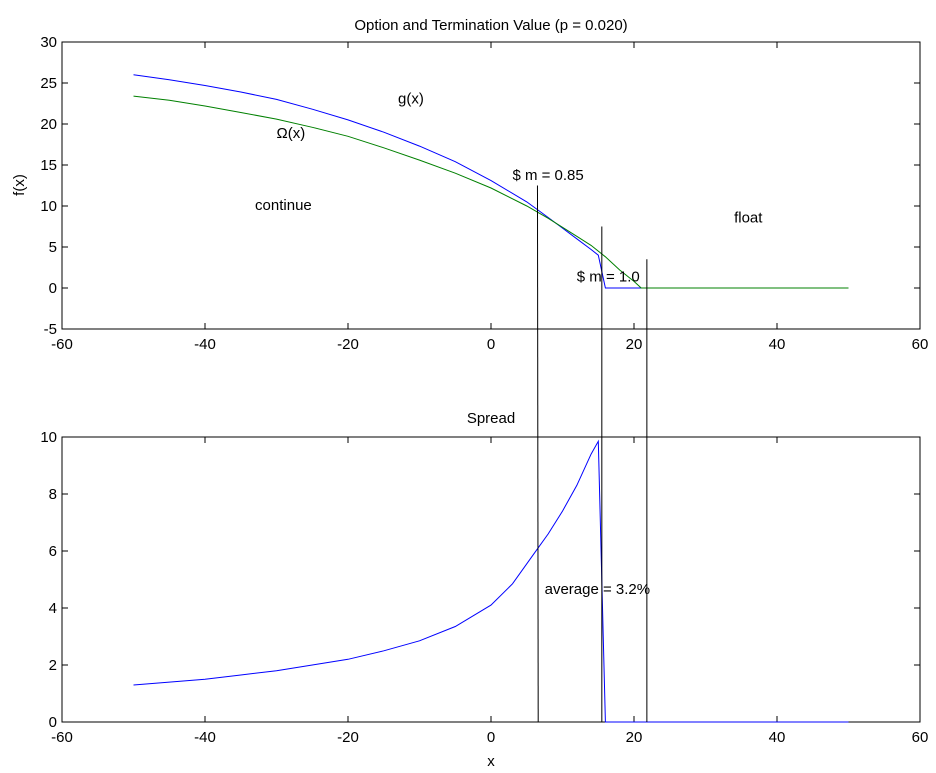  Describe the element at coordinates (490, 25) in the screenshot. I see `top-chart-title: Option and Termination Value (p = 0.020)` at that location.